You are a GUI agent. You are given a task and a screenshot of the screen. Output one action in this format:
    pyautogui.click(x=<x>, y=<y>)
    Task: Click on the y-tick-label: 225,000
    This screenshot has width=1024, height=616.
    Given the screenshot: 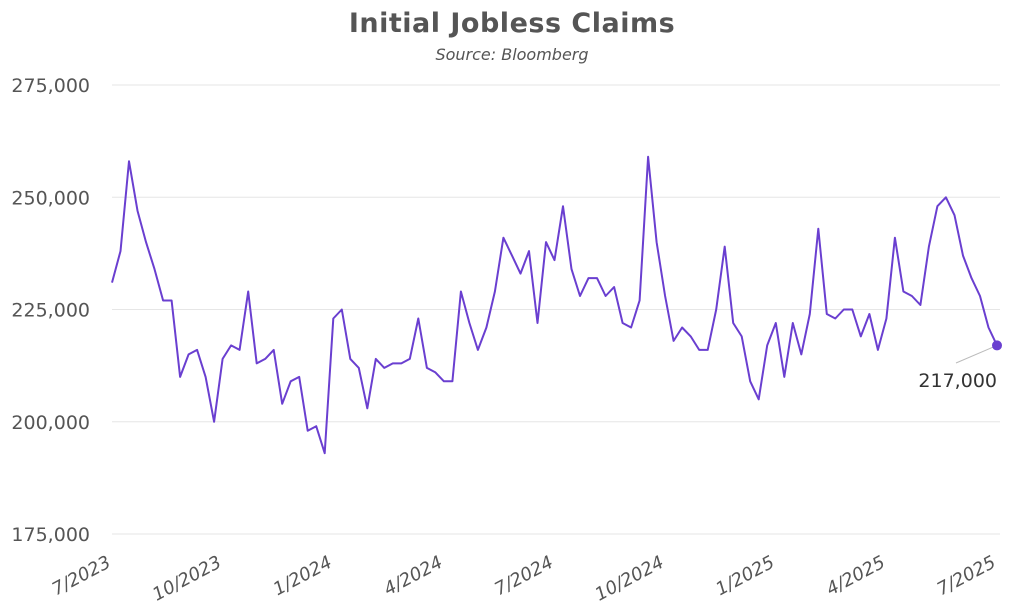 What is the action you would take?
    pyautogui.click(x=50, y=311)
    